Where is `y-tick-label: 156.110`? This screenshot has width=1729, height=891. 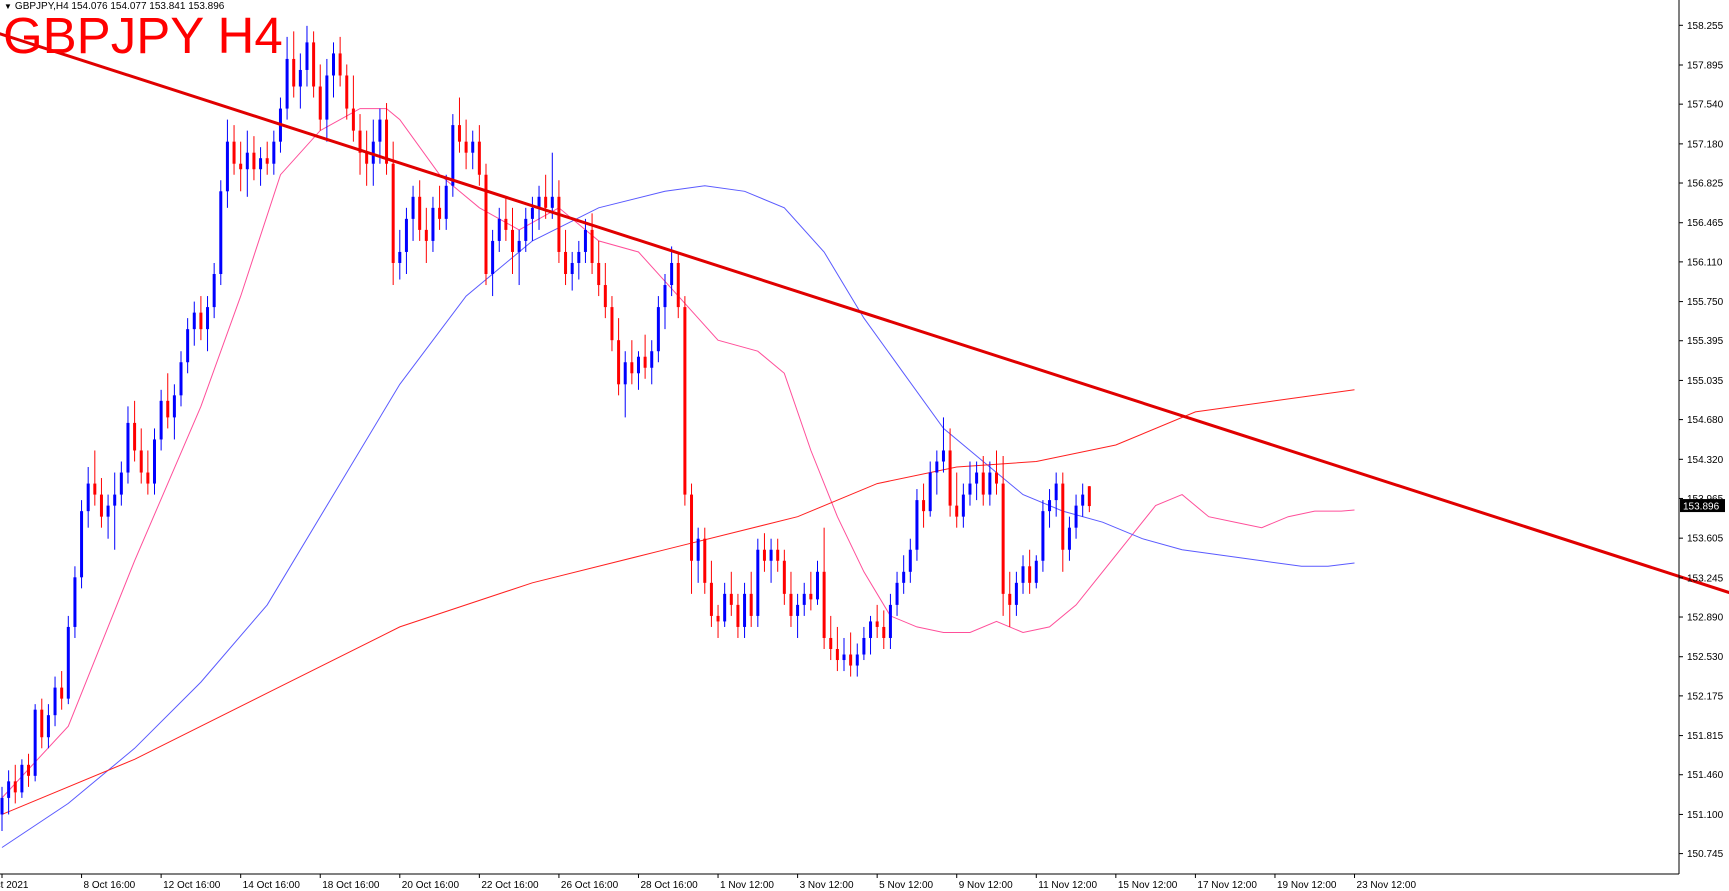
y-tick-label: 156.110 is located at coordinates (1705, 262).